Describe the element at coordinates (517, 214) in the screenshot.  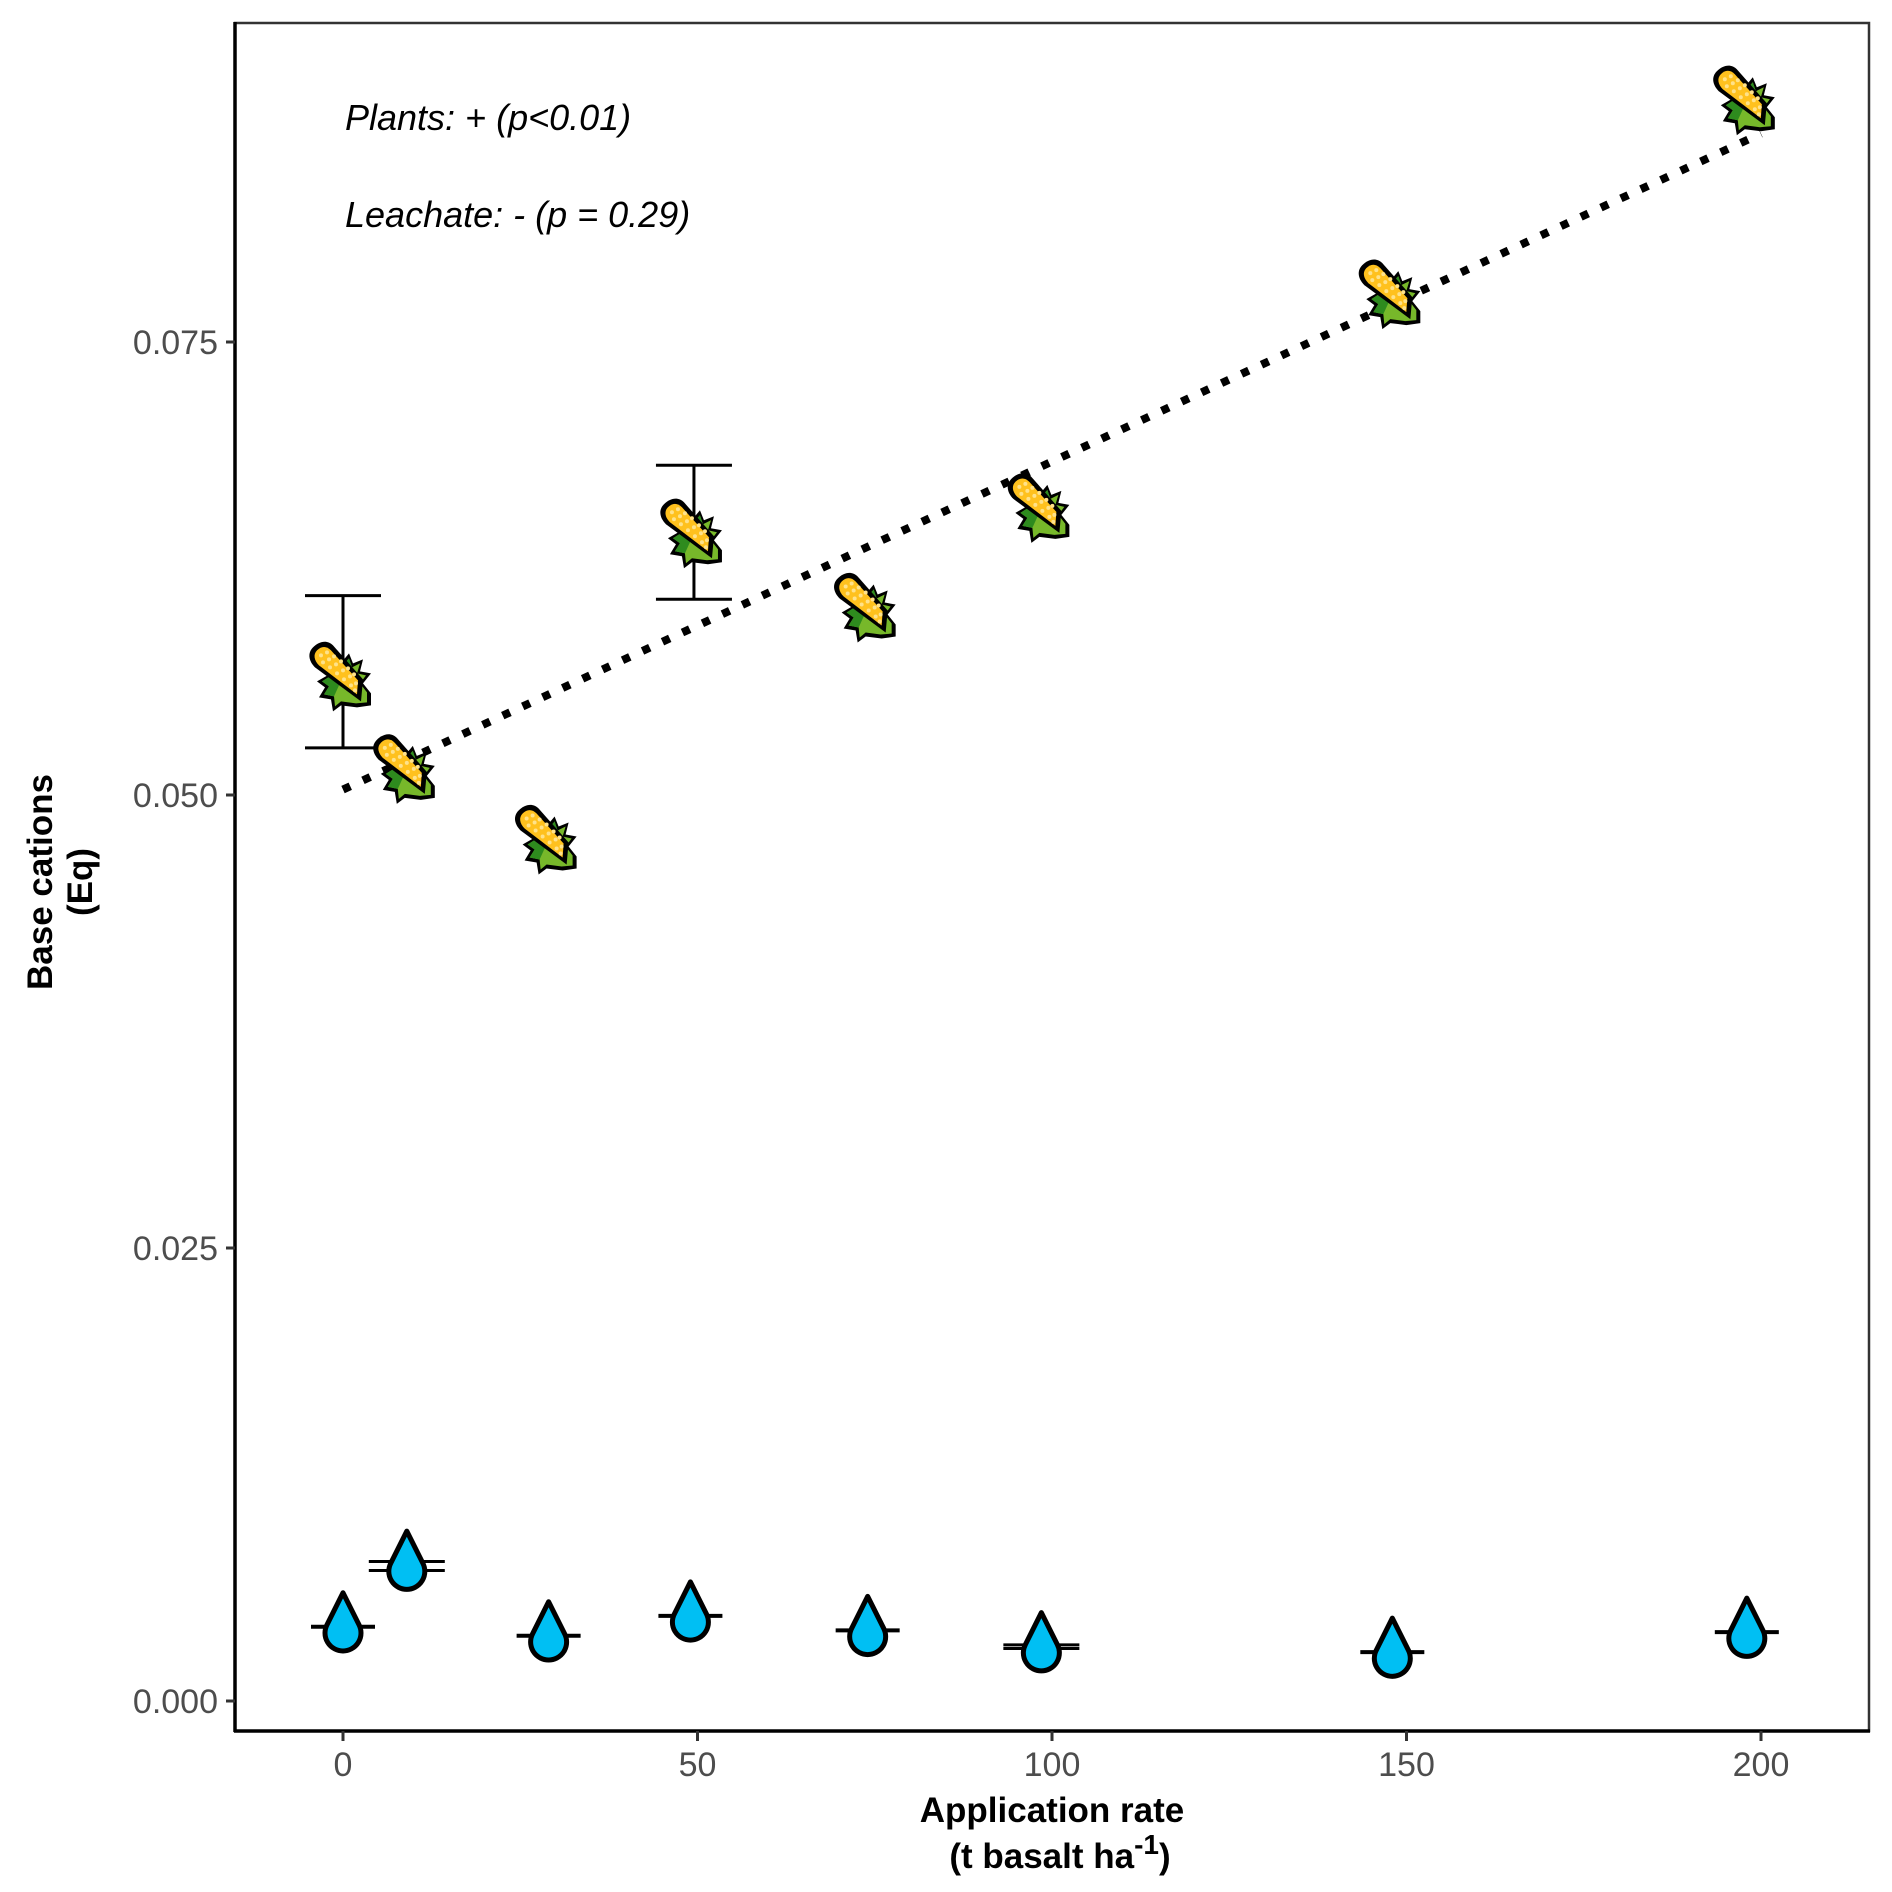
I see `leachate-annotation: Leachate: - (p = 0.29)` at that location.